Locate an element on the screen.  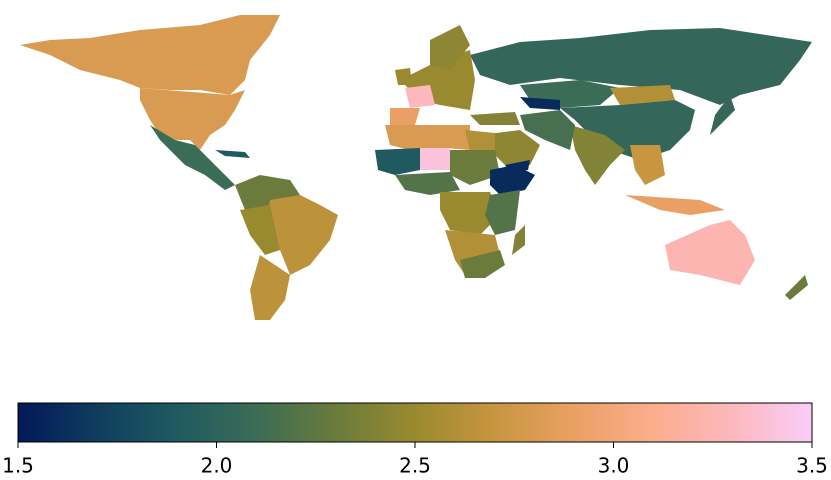
colorbar is located at coordinates (415, 422).